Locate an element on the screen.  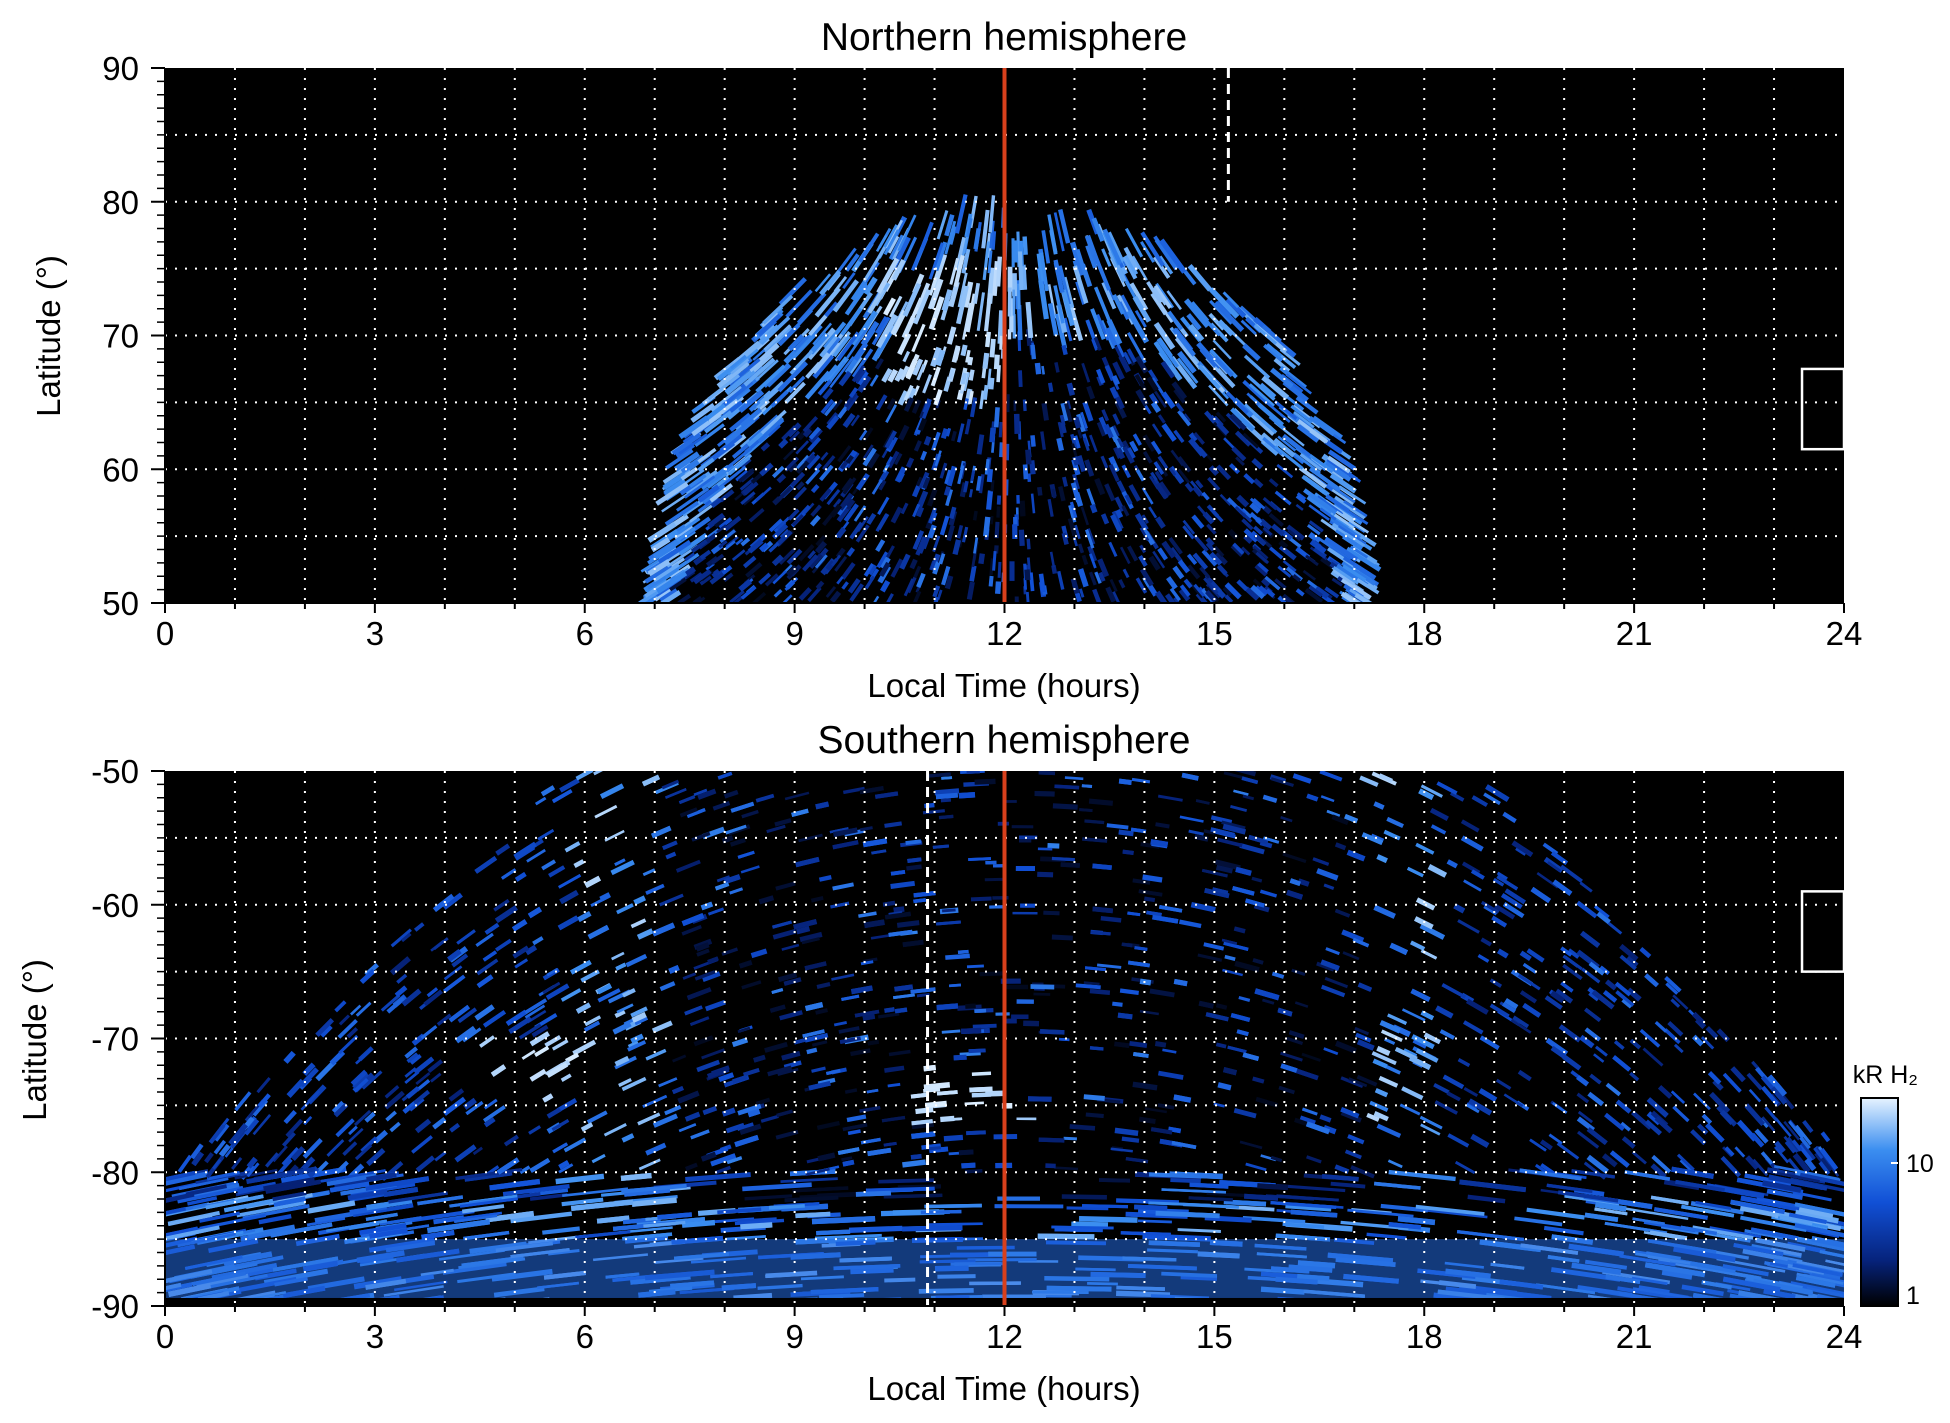
south-x-tick-label: 18 is located at coordinates (1424, 1336).